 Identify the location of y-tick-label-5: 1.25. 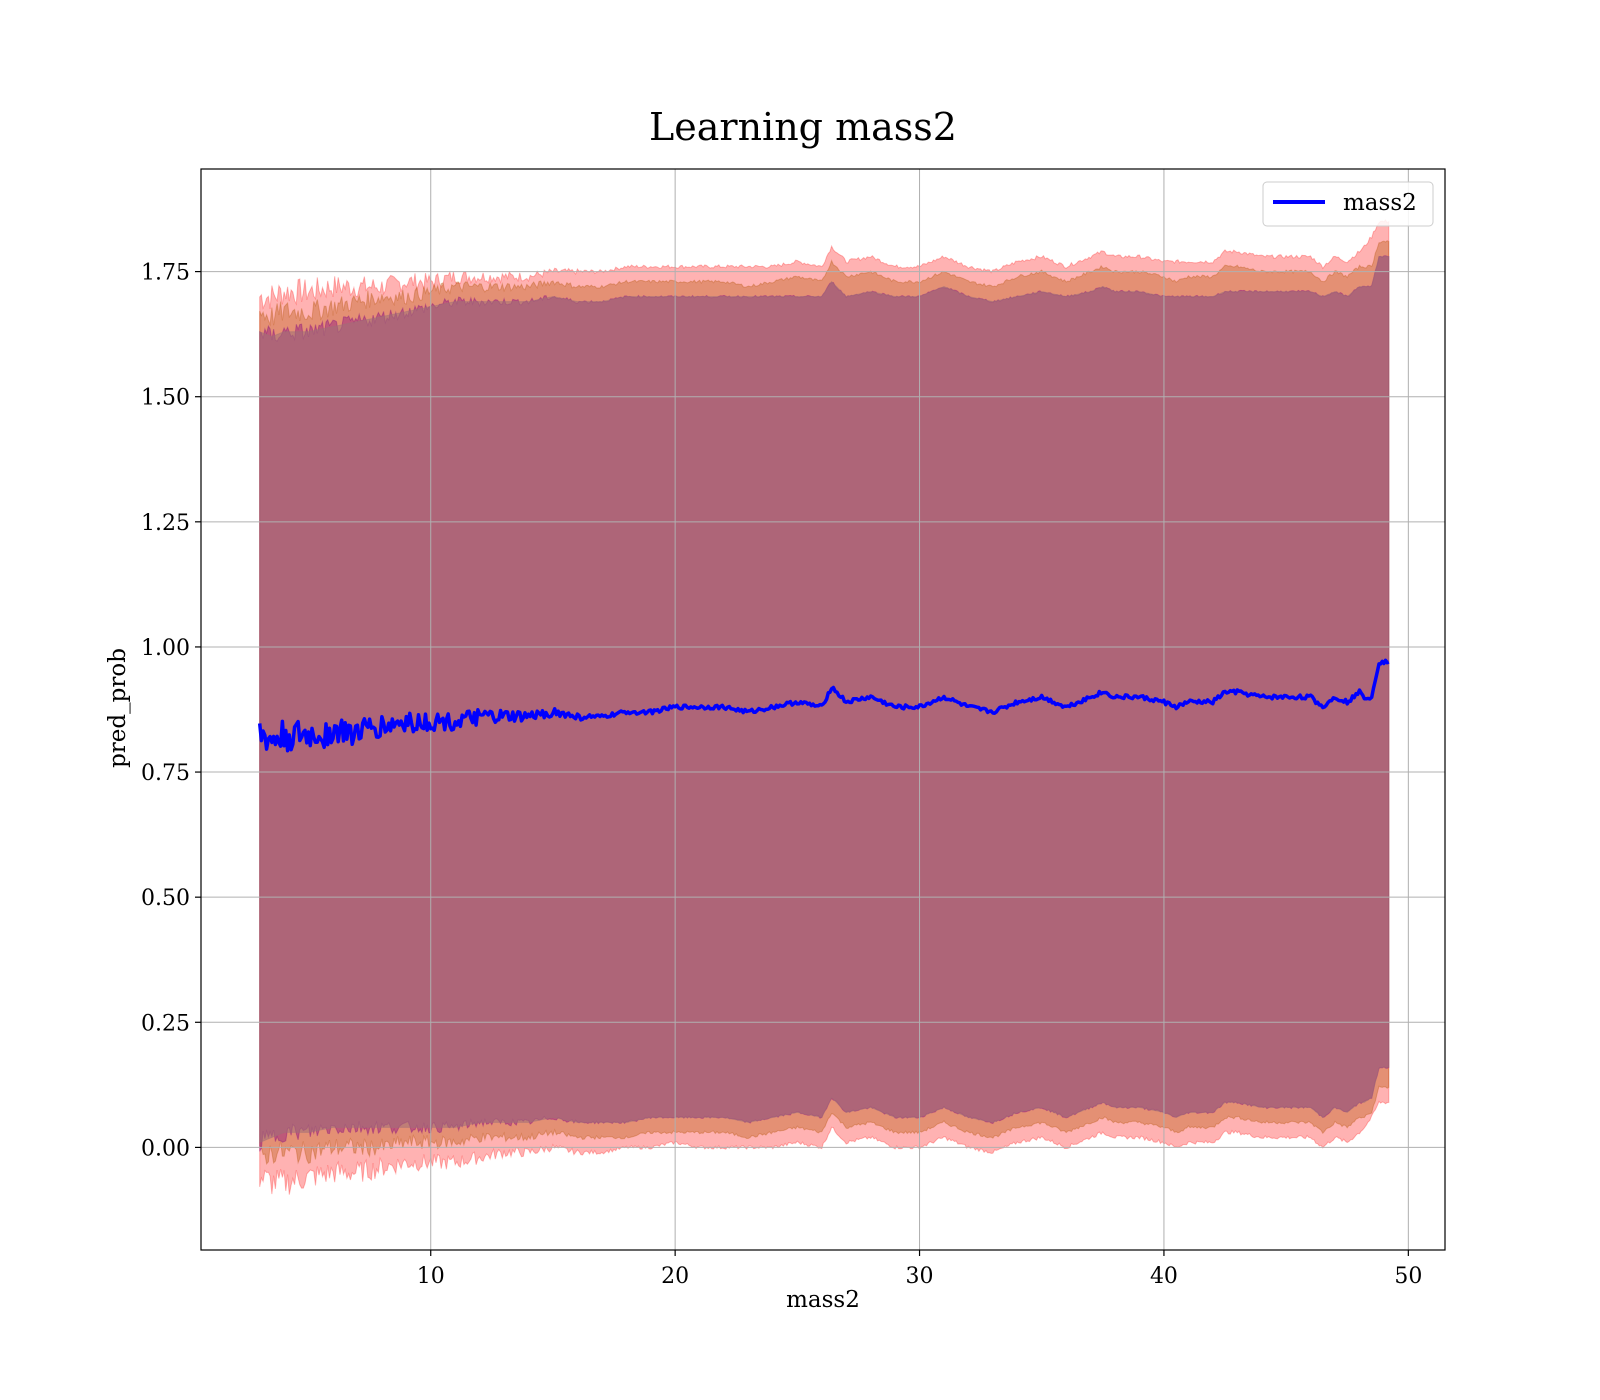
(165, 523).